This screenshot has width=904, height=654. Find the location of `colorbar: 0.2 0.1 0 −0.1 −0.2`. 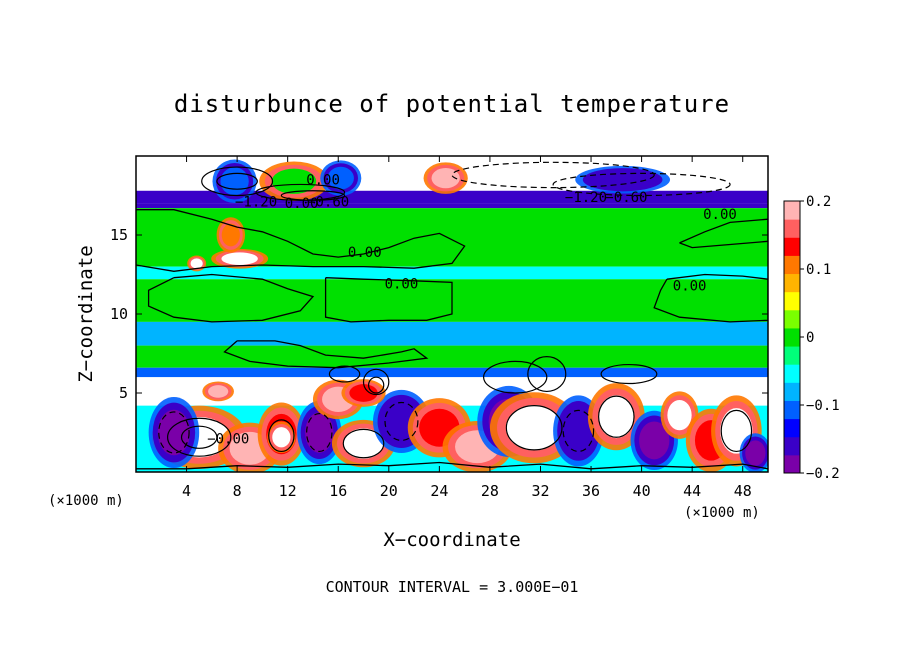

colorbar: 0.2 0.1 0 −0.1 −0.2 is located at coordinates (811, 338).